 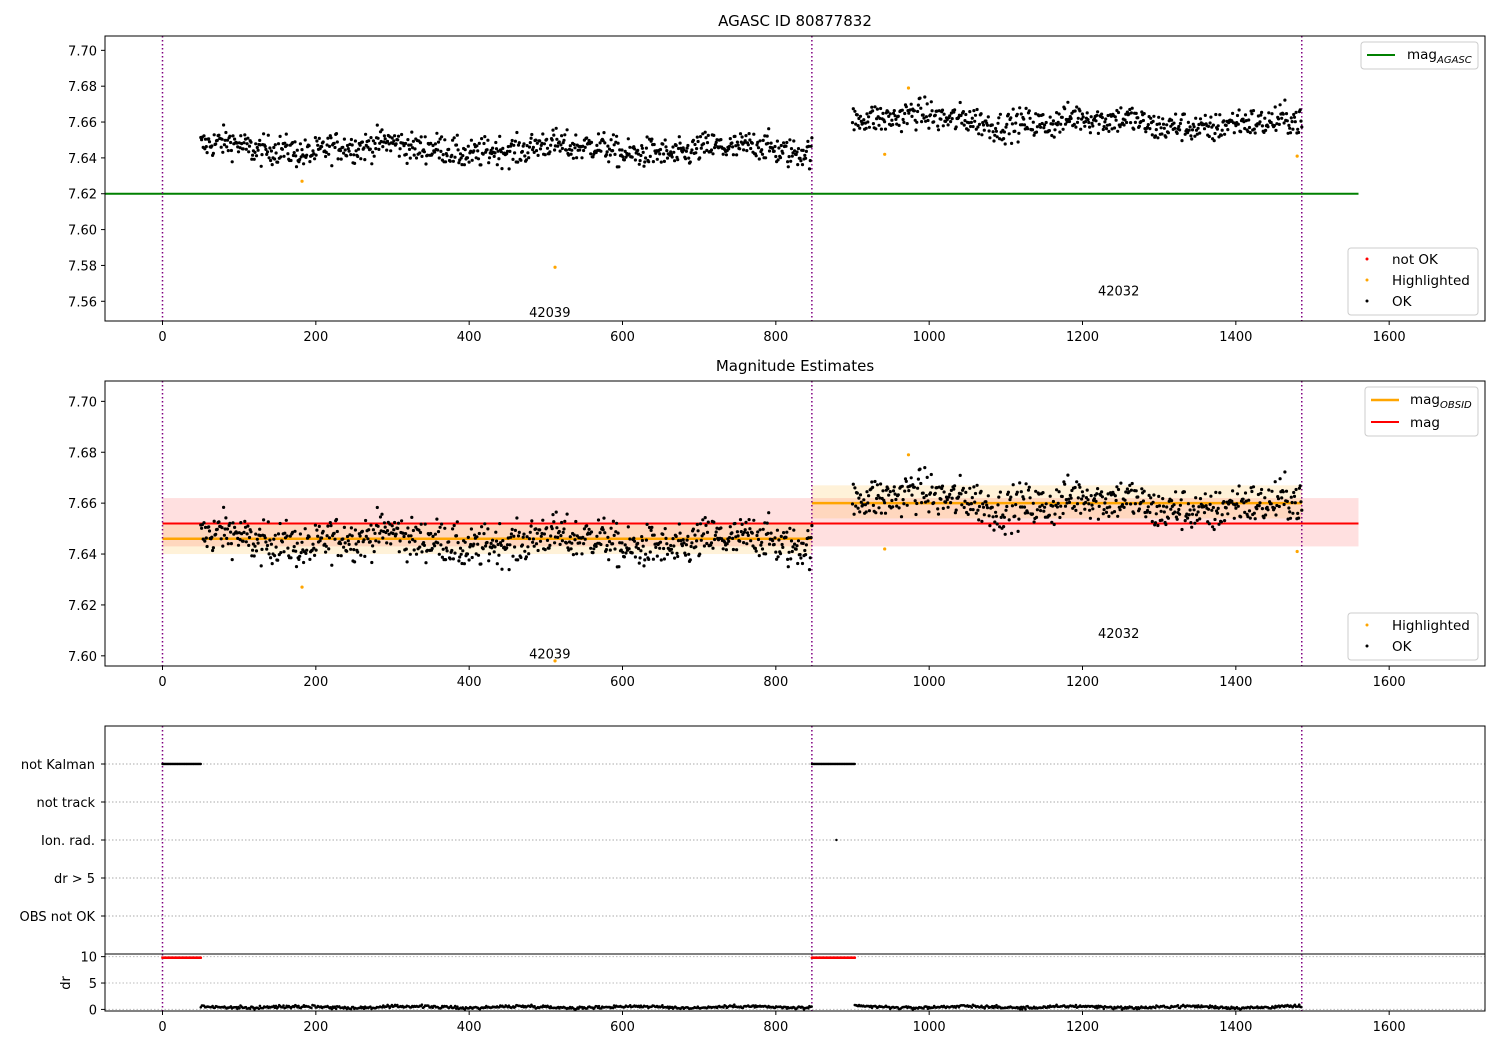 I want to click on magnitude-estimates-title: Magnitude Estimates, so click(x=795, y=366).